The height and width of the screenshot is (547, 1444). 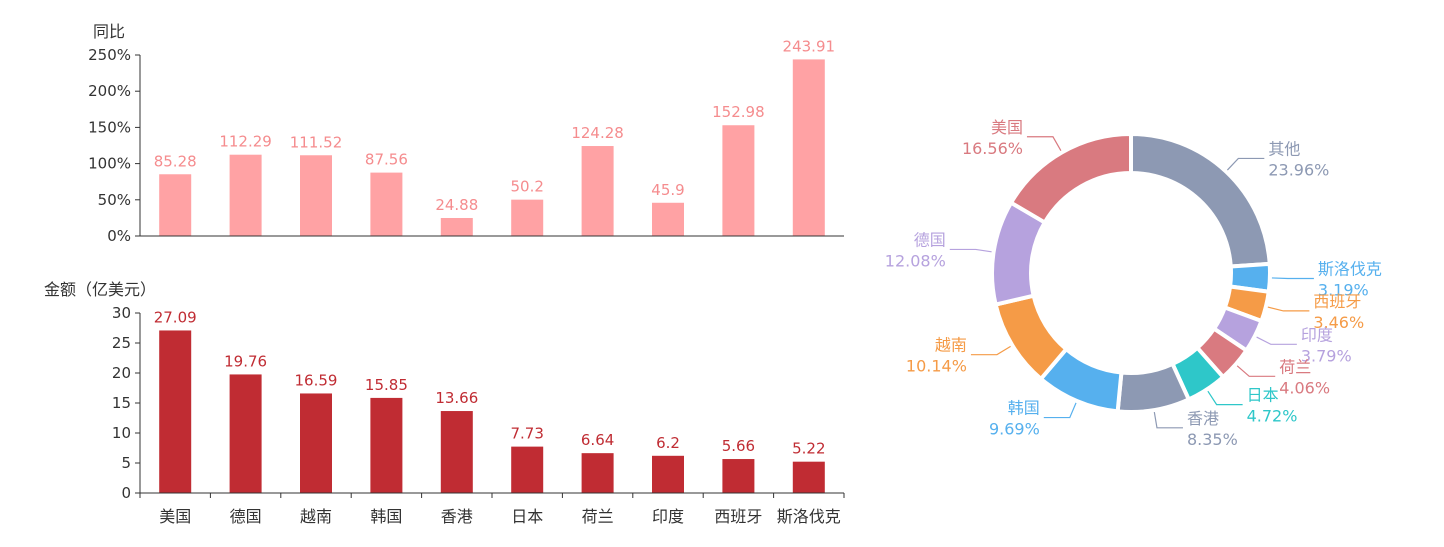 I want to click on x-tick-label: 越南, so click(x=316, y=516).